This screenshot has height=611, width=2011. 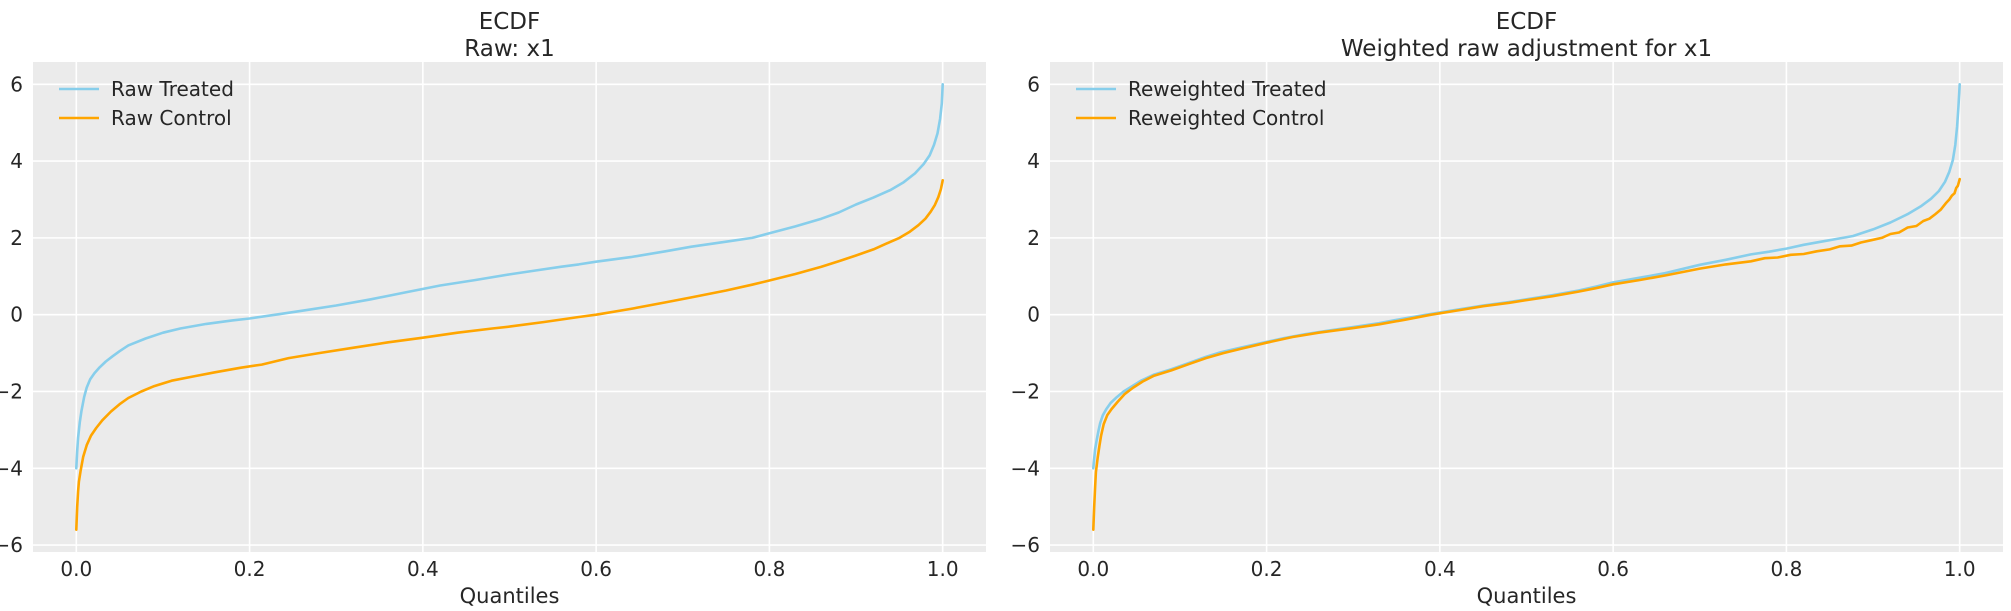 What do you see at coordinates (1227, 89) in the screenshot?
I see `legend-label-reweighted-treated: Reweighted Treated` at bounding box center [1227, 89].